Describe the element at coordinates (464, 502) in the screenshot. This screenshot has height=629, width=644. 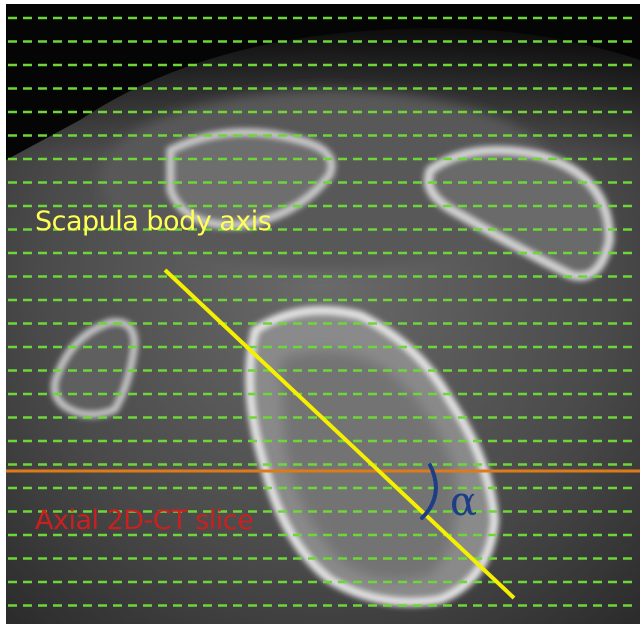
I see `angle-alpha-label: α` at that location.